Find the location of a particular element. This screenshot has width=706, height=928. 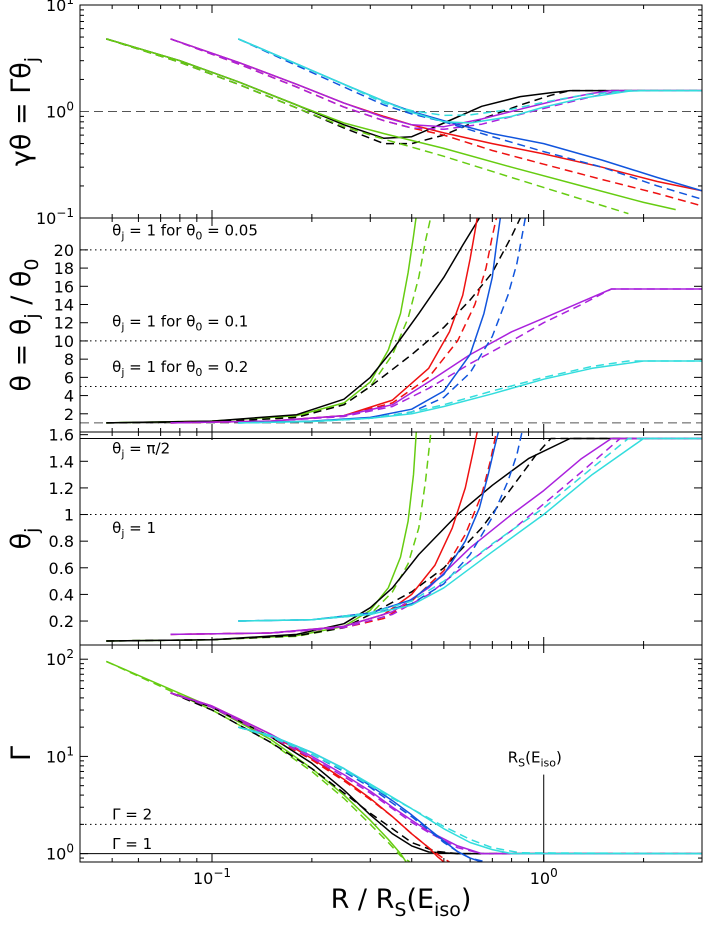

y-tick-label: 0.8 is located at coordinates (61, 541).